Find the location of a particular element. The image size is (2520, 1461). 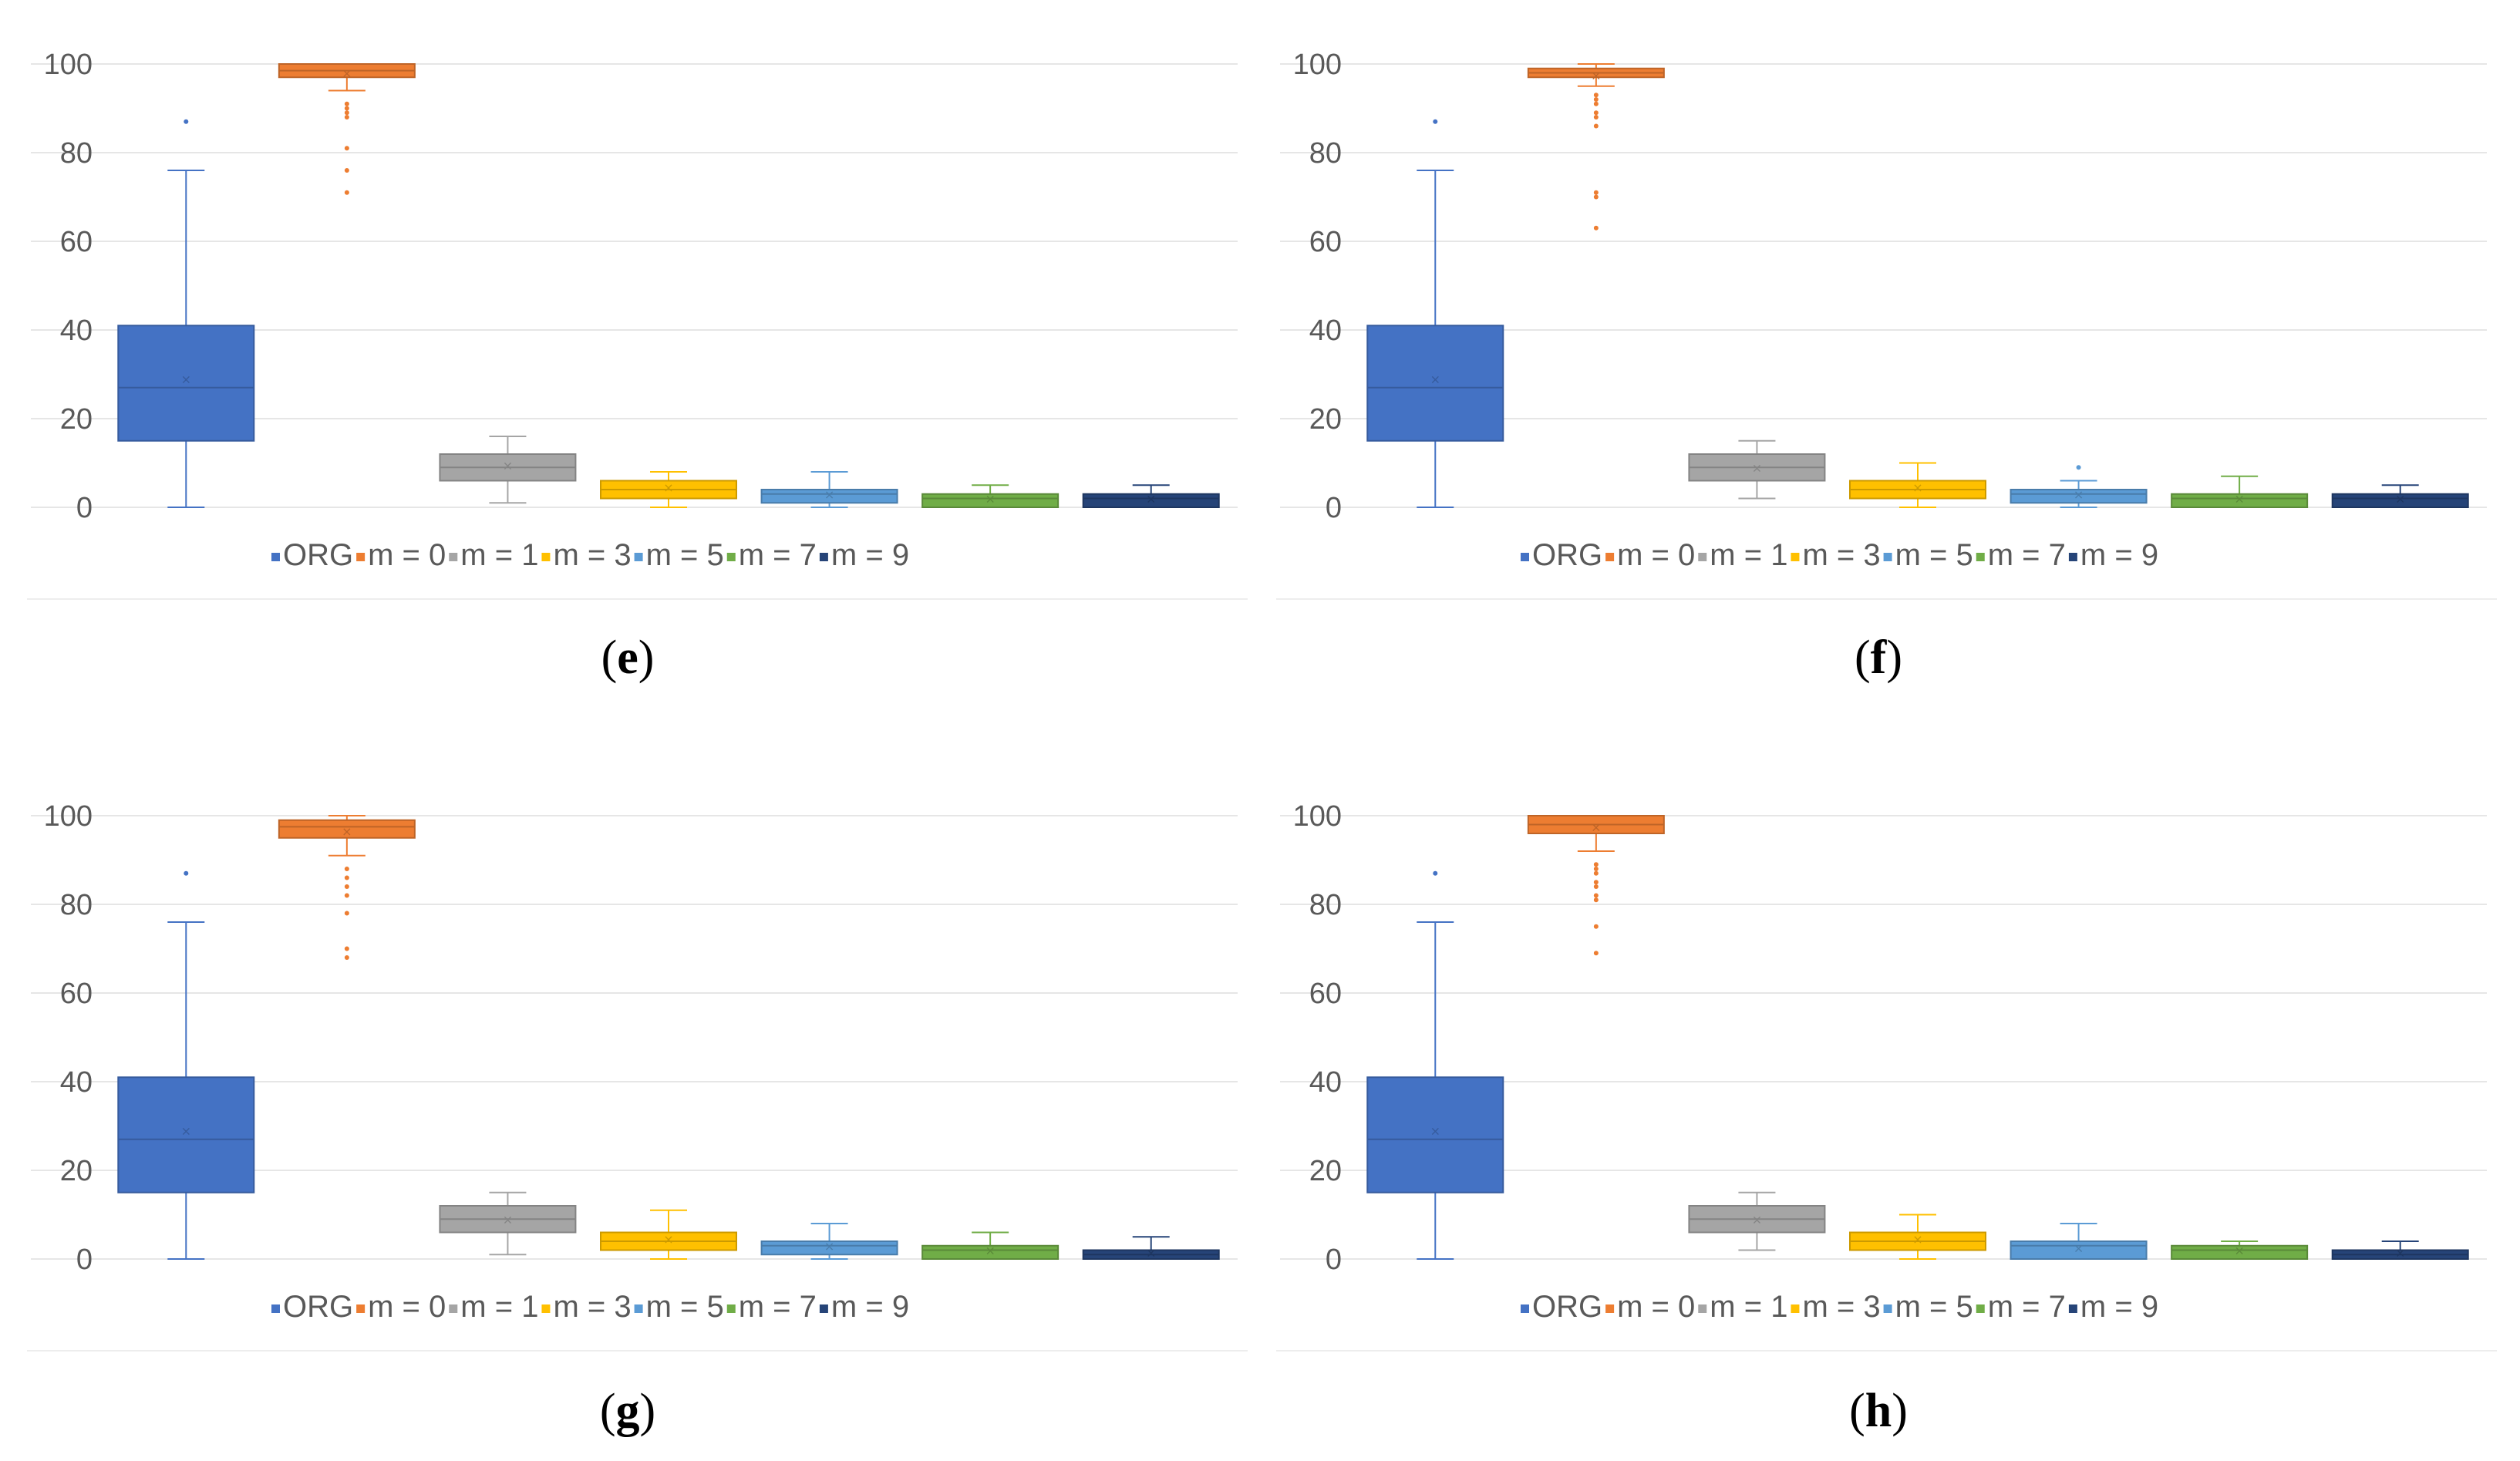

caption-e: (e) is located at coordinates (628, 657).